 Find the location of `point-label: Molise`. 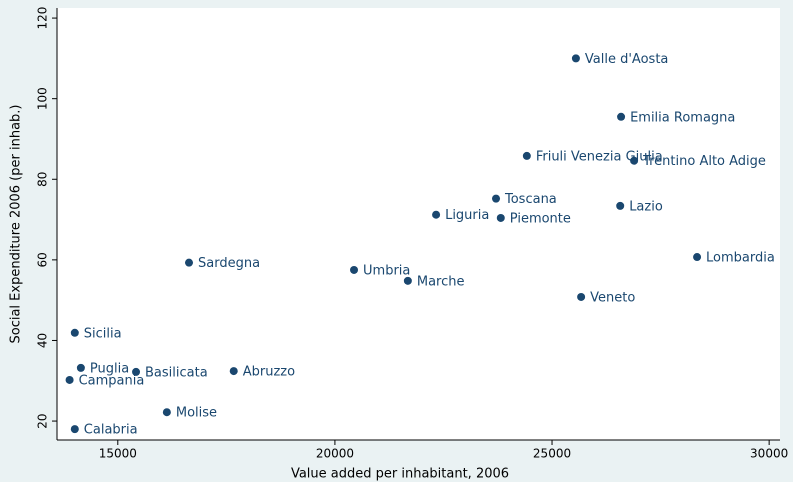

point-label: Molise is located at coordinates (196, 413).